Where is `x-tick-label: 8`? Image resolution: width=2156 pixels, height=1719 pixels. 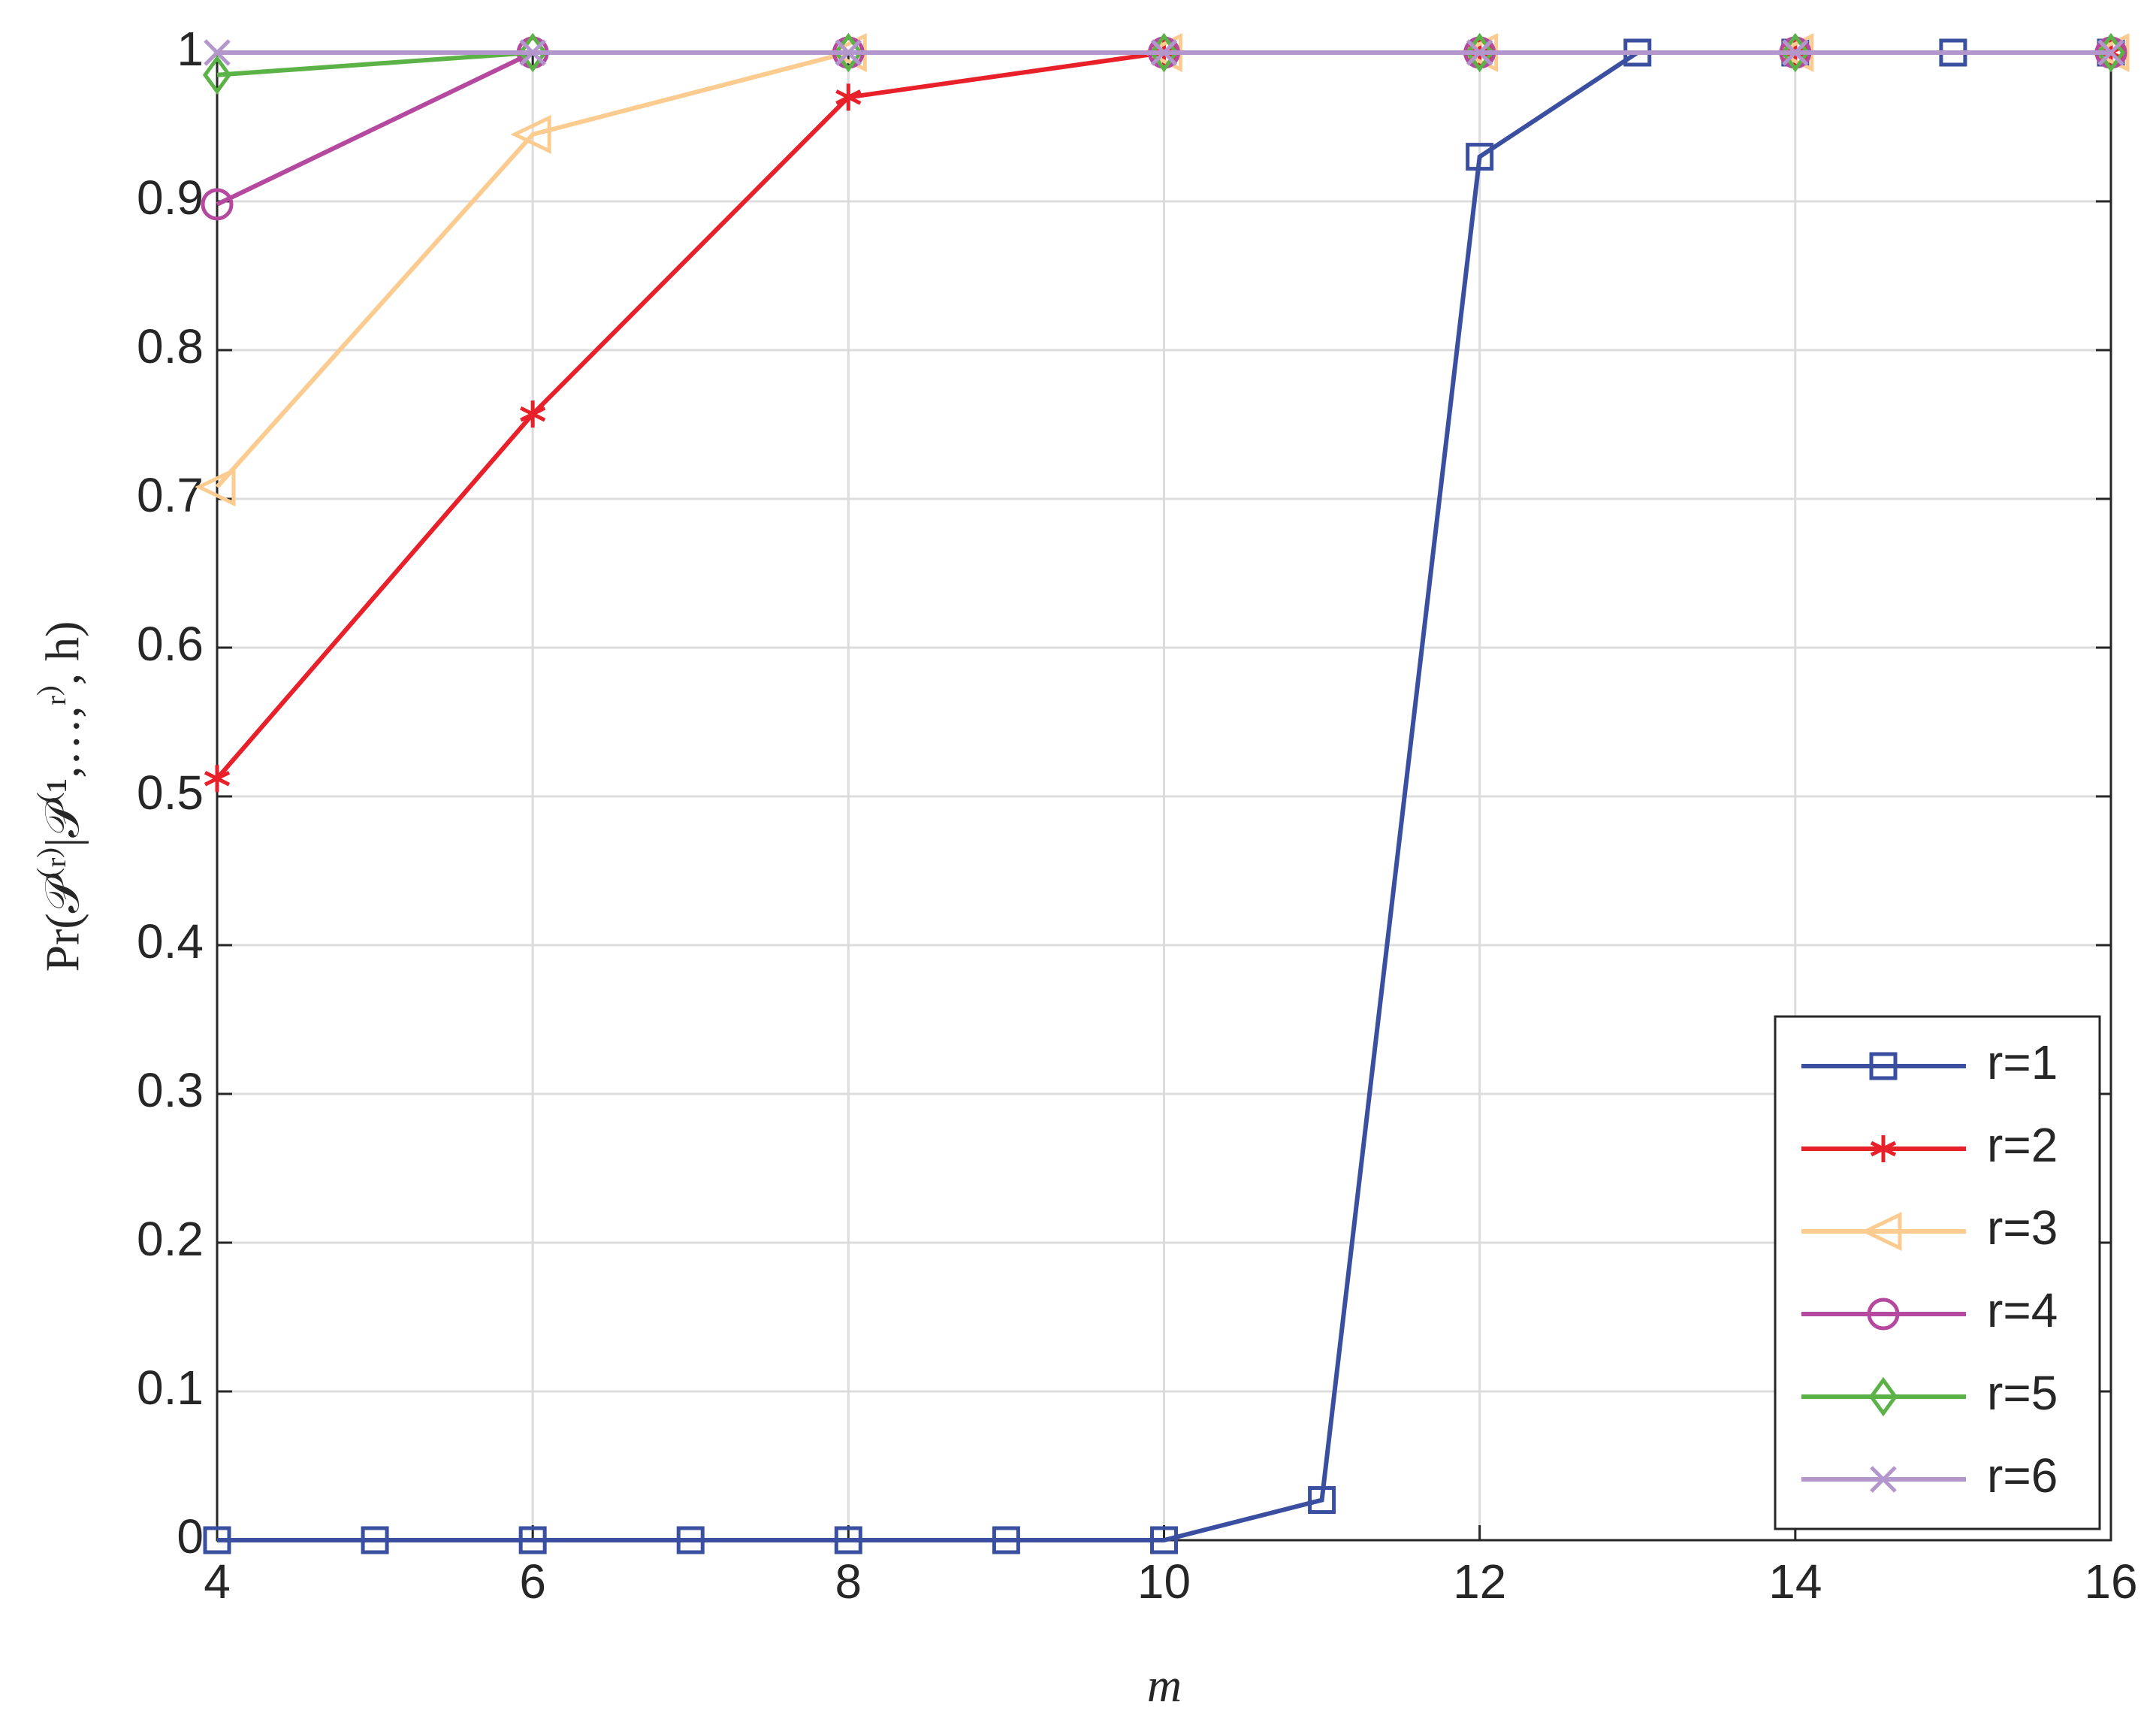
x-tick-label: 8 is located at coordinates (848, 1582).